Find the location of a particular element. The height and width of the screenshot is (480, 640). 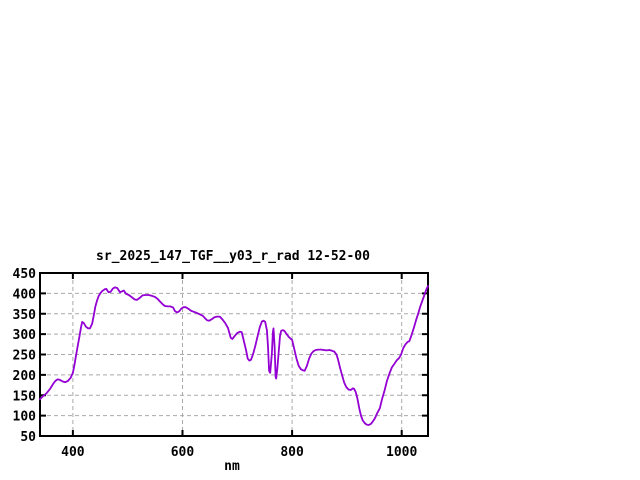

y-tick-label: 200 is located at coordinates (25, 376).